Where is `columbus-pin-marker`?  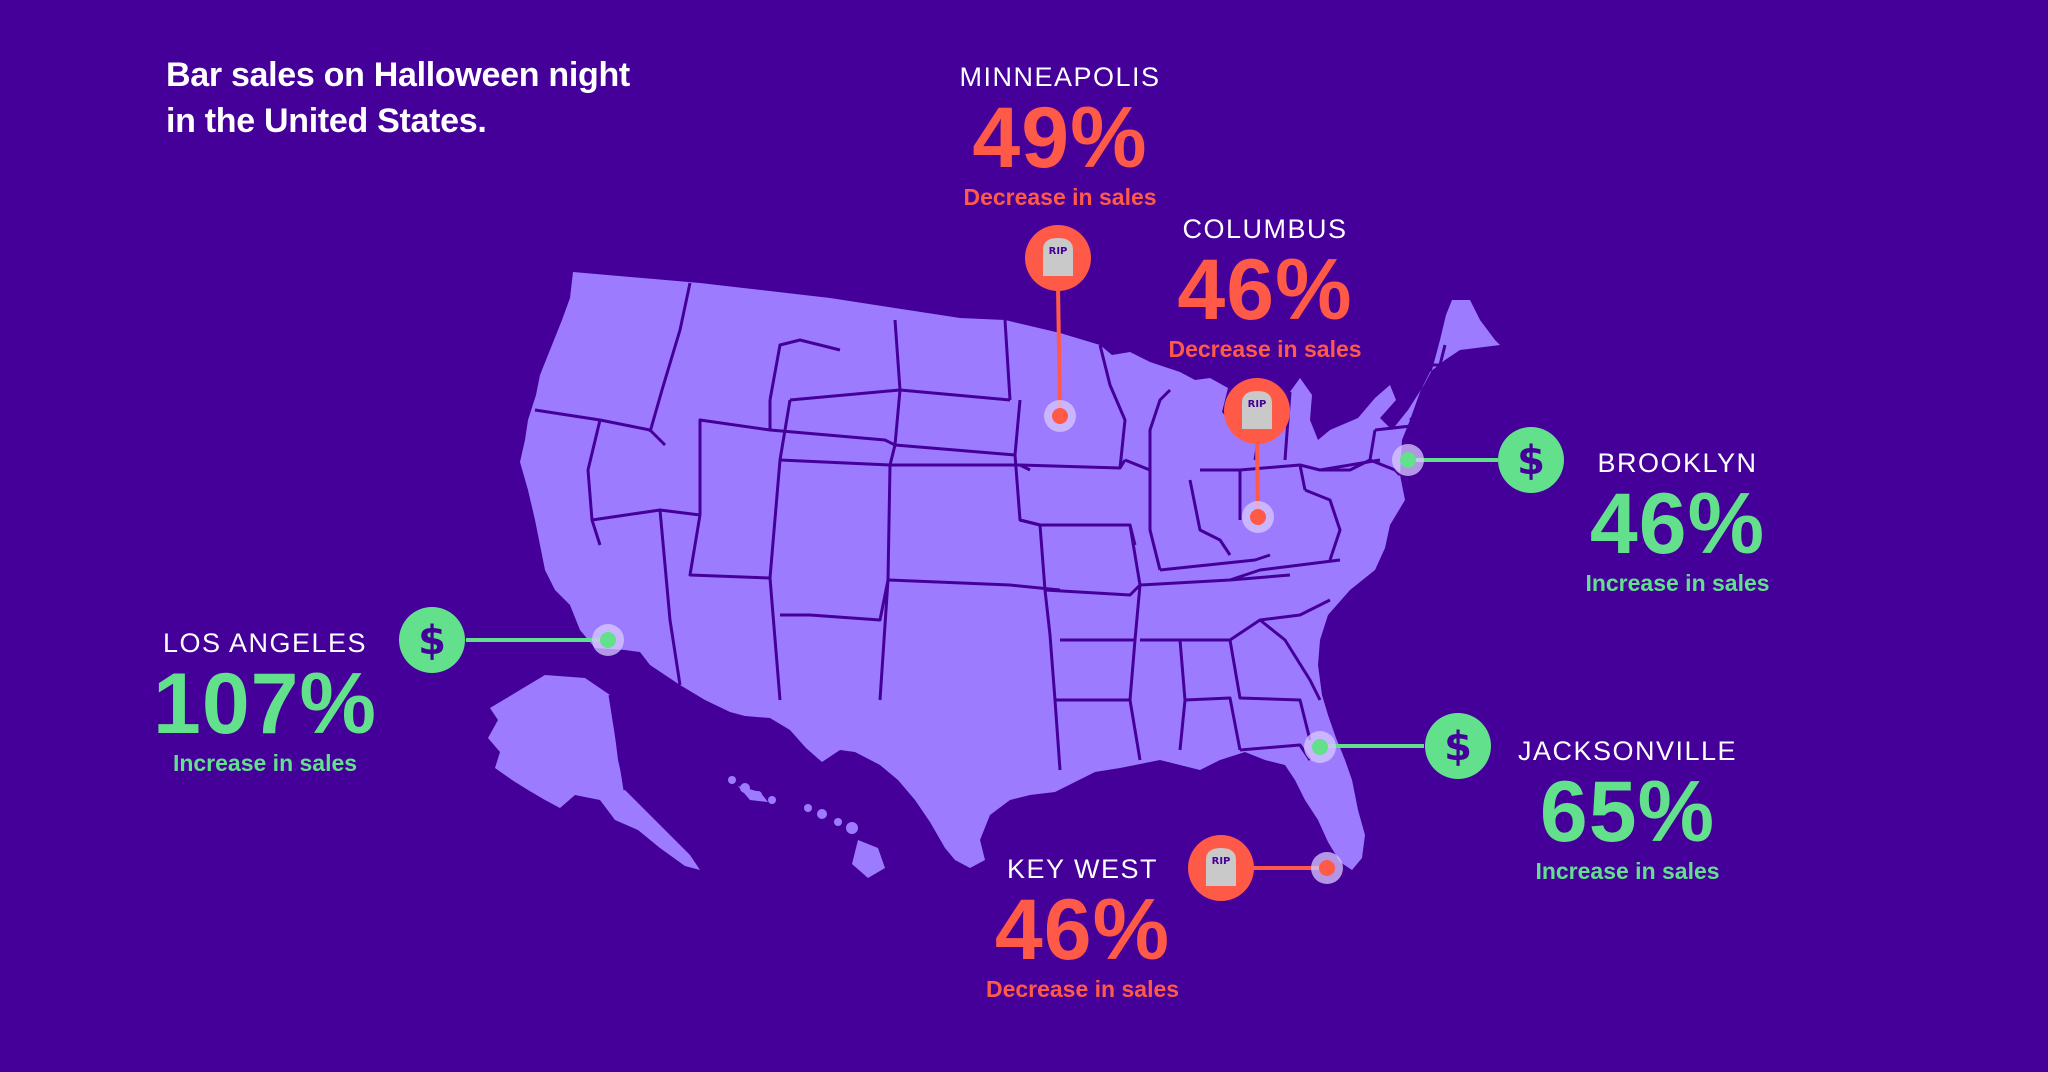
columbus-pin-marker is located at coordinates (1258, 517).